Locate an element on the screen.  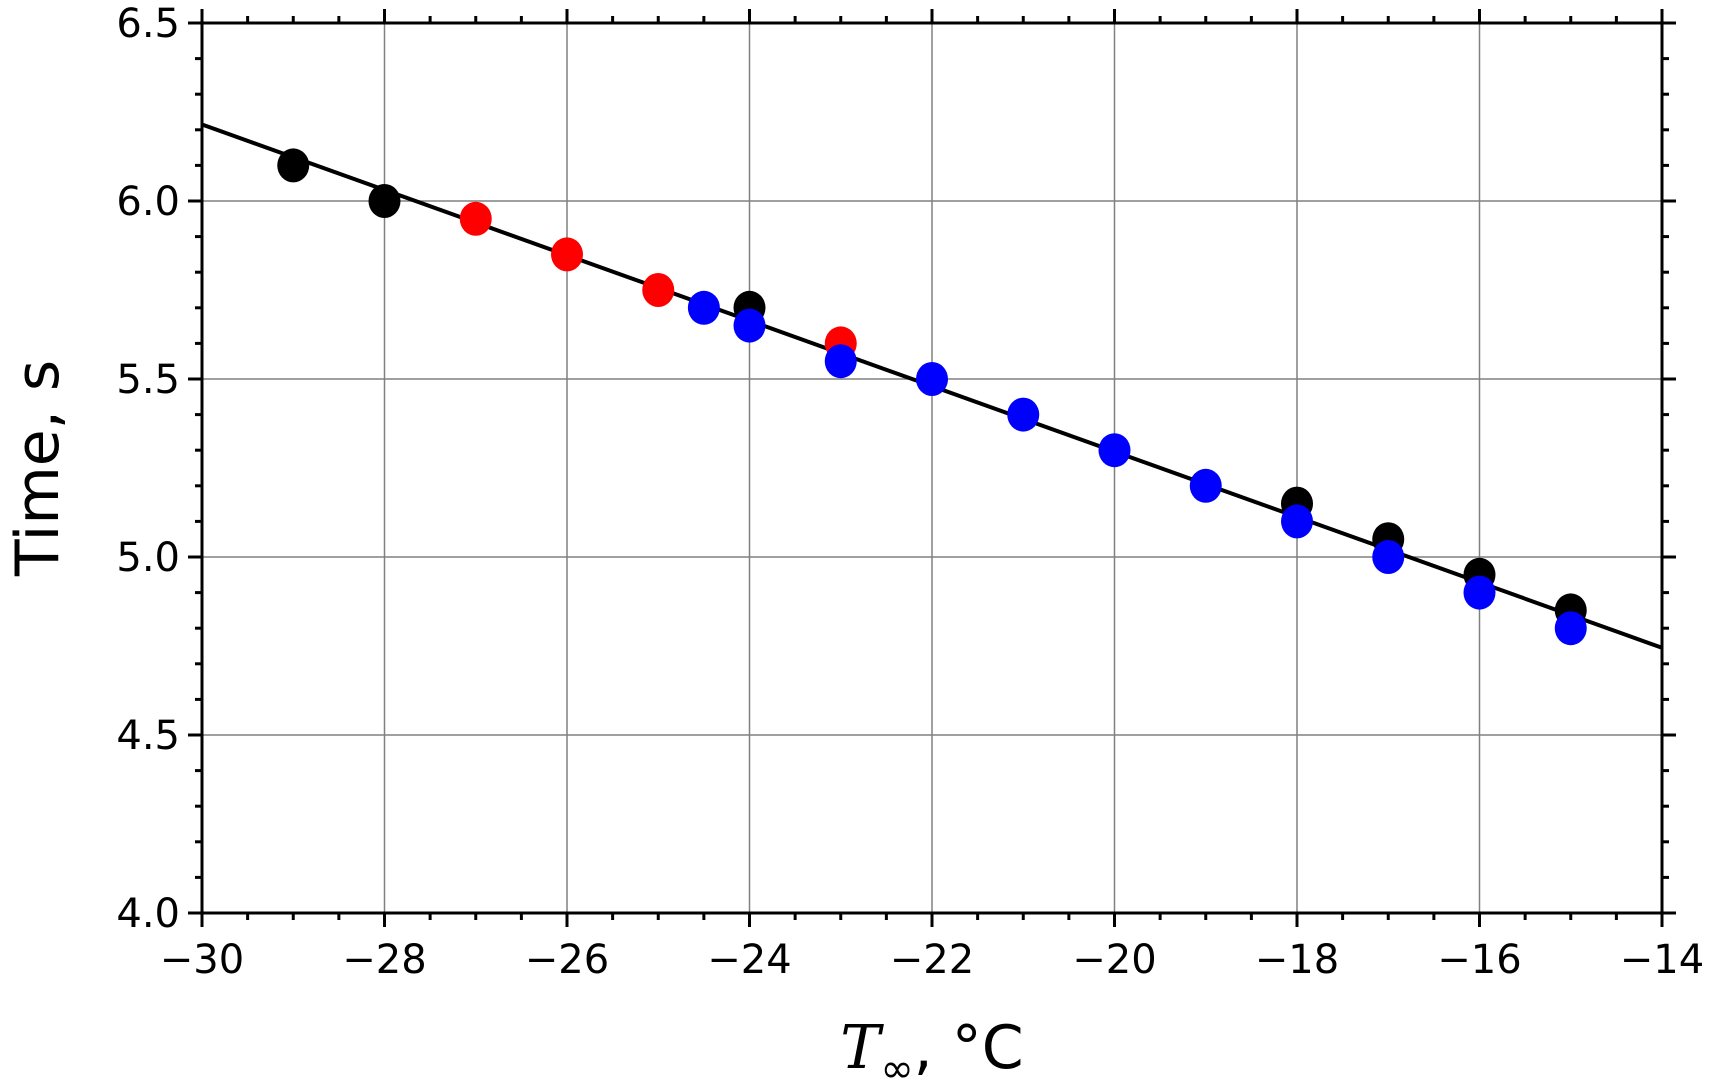
x-tick-label: −26 is located at coordinates (567, 960).